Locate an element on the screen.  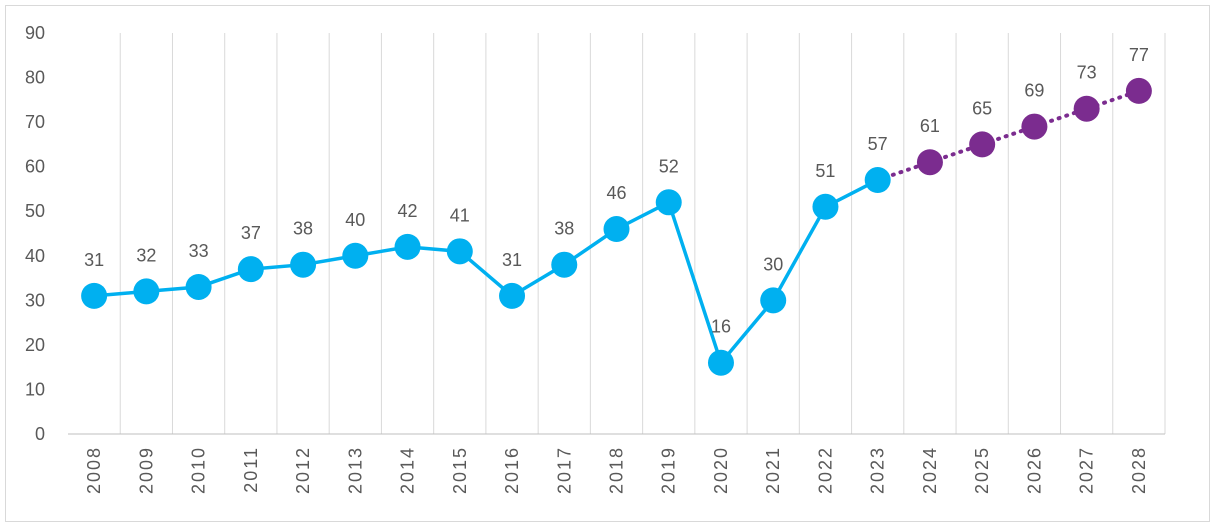
x-tick-label: 2022 is located at coordinates (825, 470).